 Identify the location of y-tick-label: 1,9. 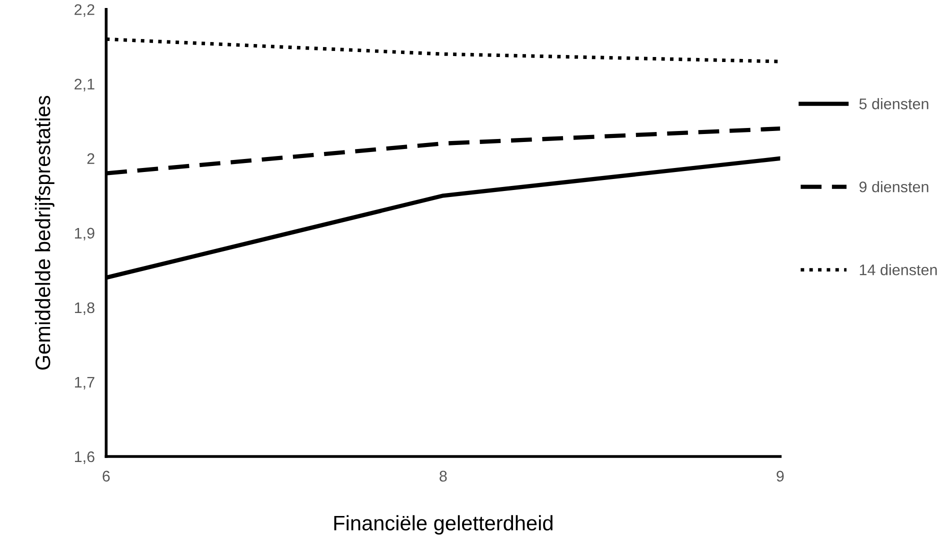
(84, 234).